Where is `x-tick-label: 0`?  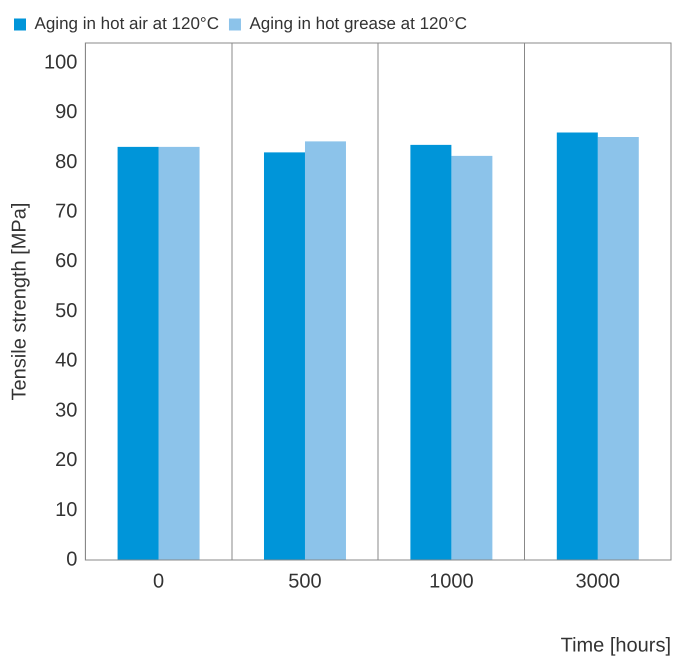 x-tick-label: 0 is located at coordinates (158, 581).